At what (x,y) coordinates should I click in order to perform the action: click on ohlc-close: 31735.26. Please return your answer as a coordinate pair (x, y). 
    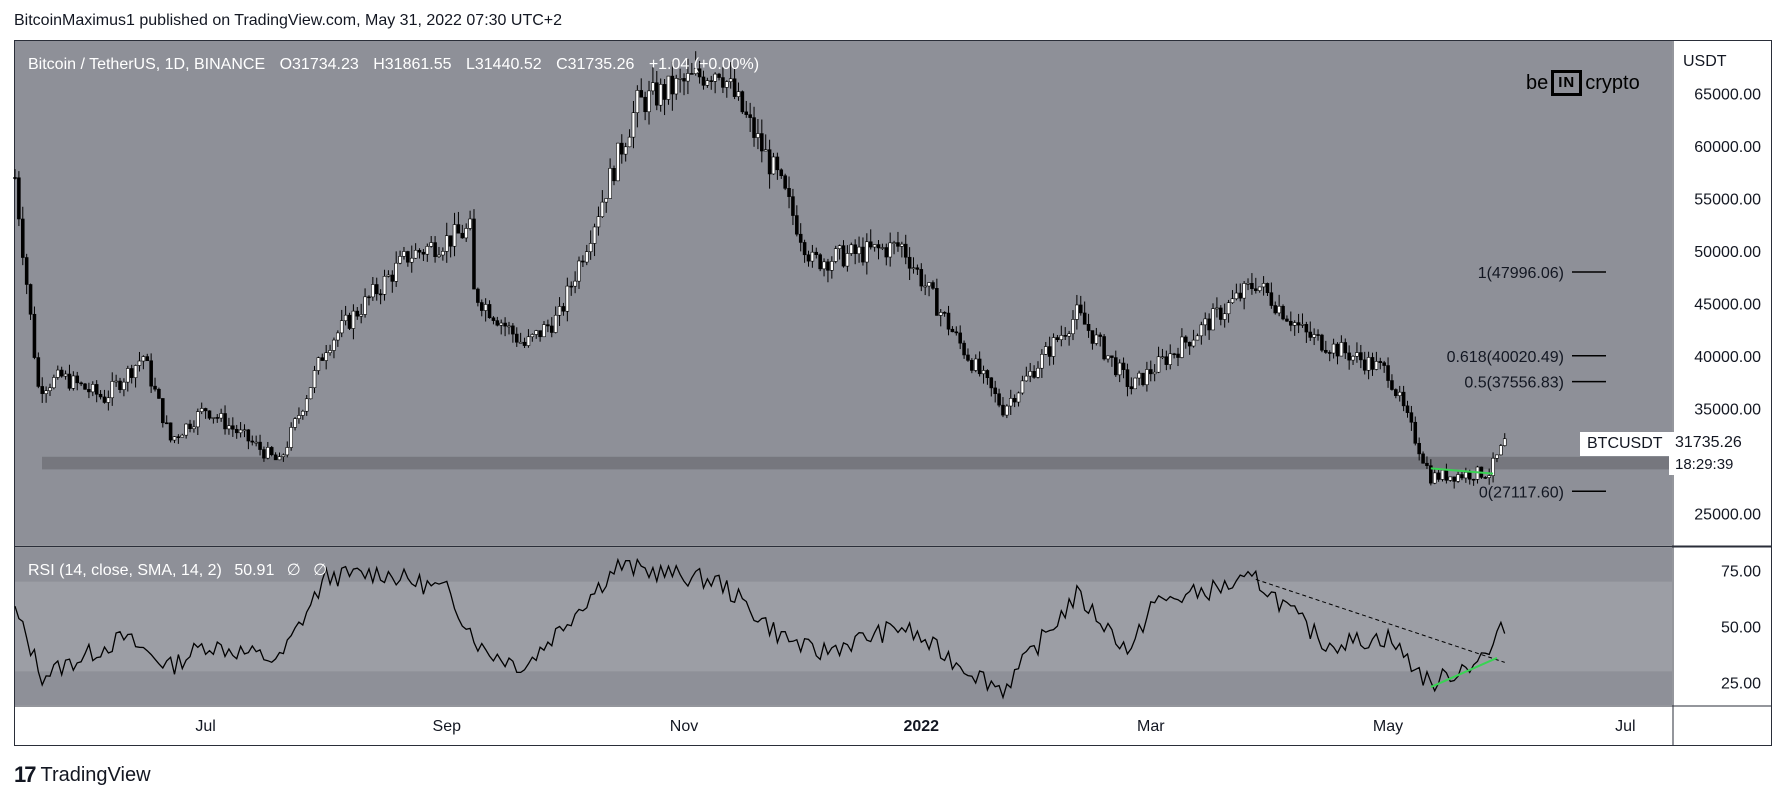
    Looking at the image, I should click on (601, 64).